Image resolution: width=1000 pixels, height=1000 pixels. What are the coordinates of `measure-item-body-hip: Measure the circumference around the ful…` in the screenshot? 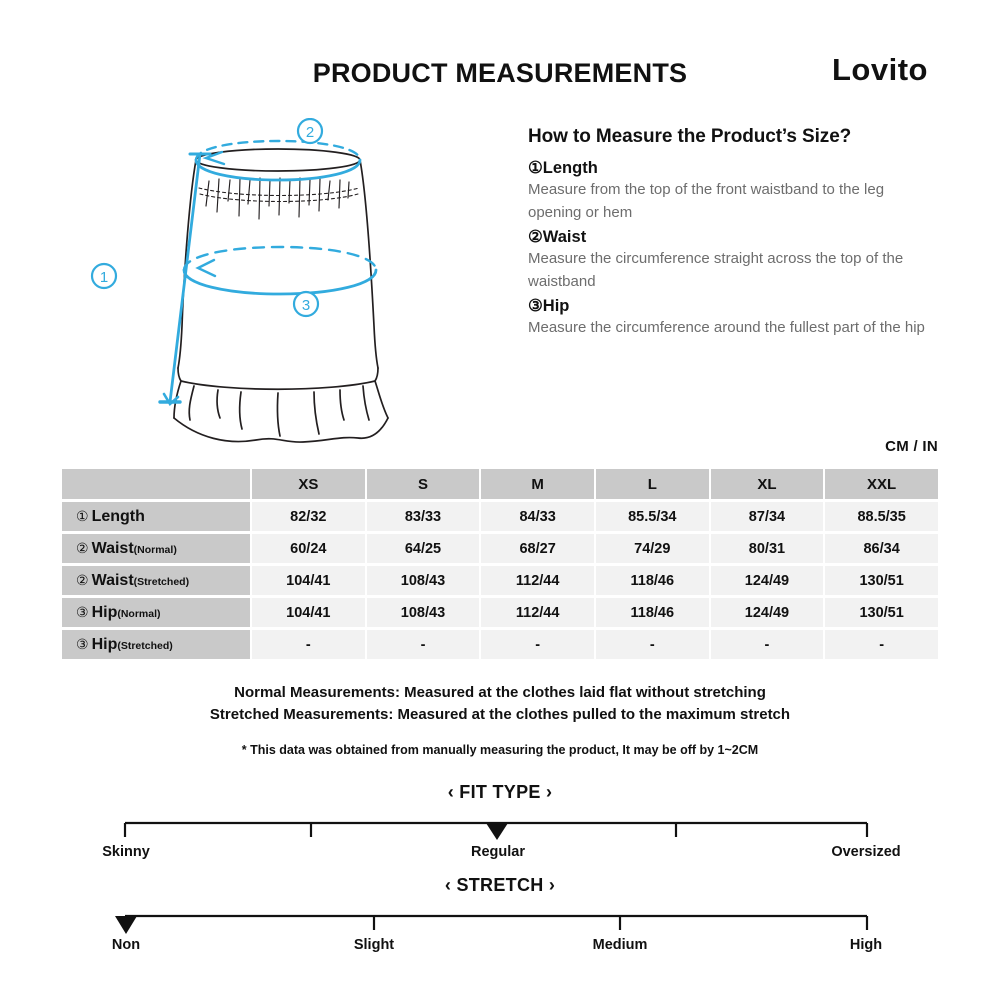 It's located at (726, 327).